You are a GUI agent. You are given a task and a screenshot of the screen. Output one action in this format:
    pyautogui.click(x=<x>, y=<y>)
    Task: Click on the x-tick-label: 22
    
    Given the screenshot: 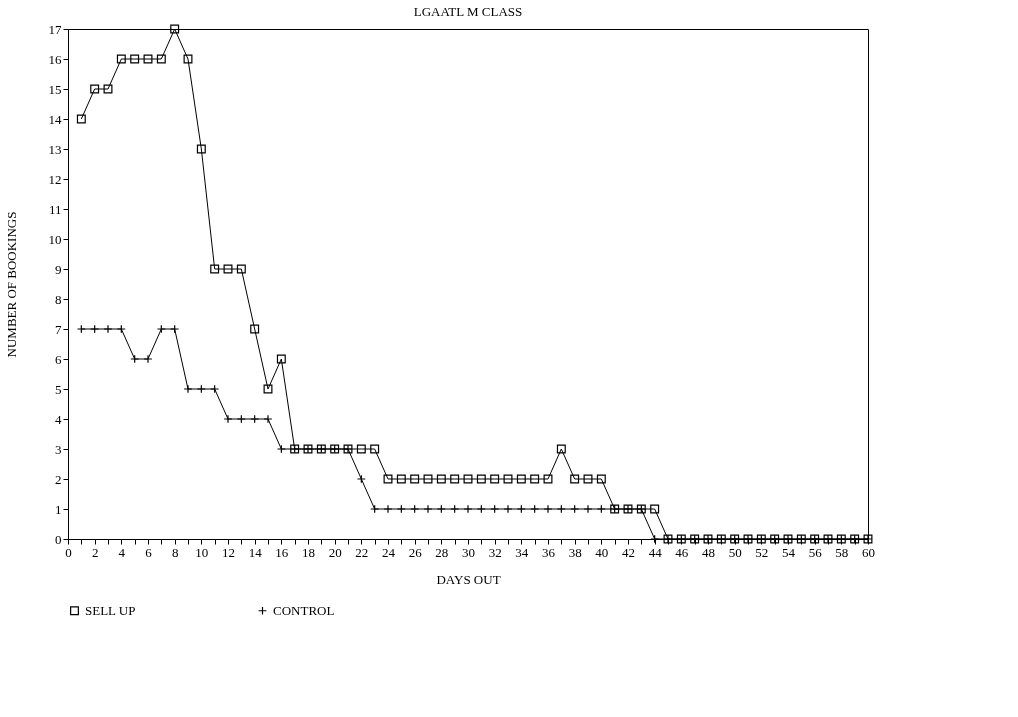 What is the action you would take?
    pyautogui.click(x=362, y=552)
    